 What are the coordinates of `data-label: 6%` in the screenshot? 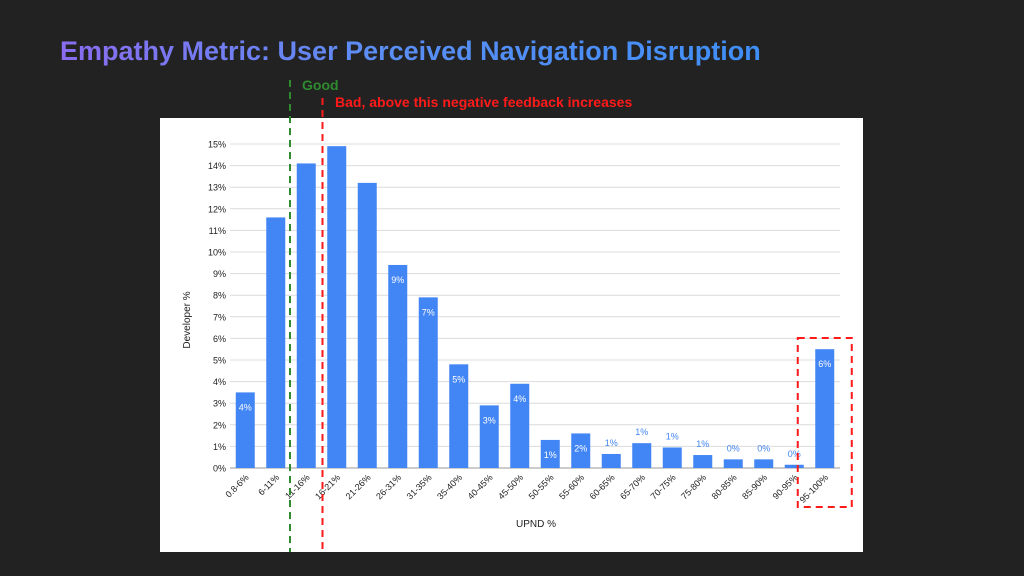 It's located at (824, 364).